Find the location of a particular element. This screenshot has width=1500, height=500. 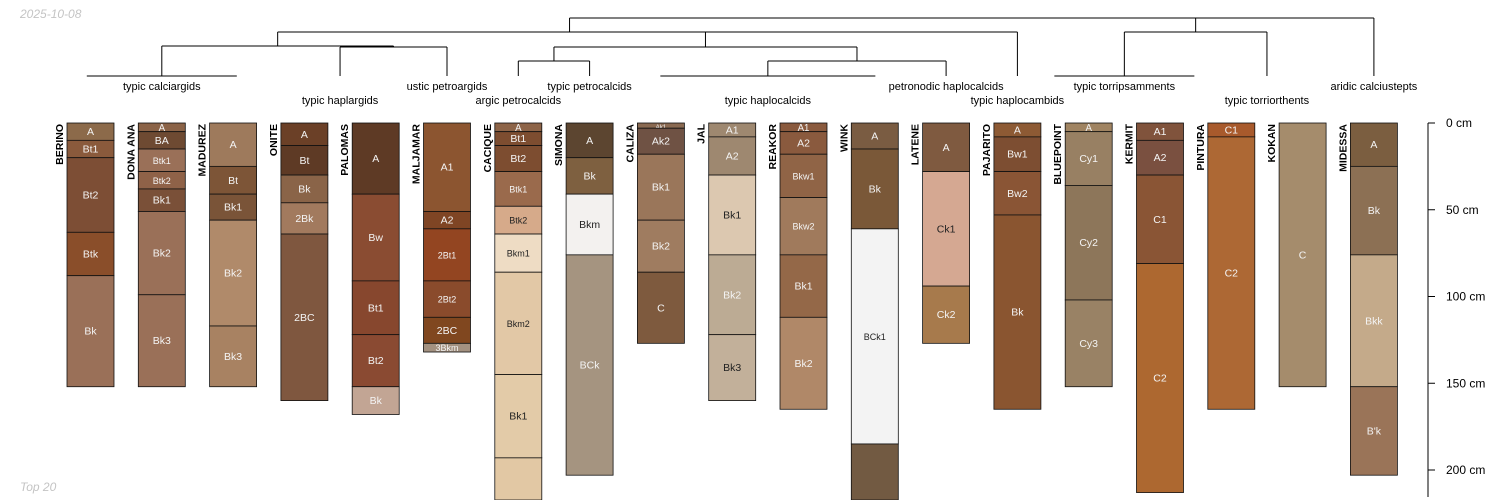

dendrogram is located at coordinates (768, 46).